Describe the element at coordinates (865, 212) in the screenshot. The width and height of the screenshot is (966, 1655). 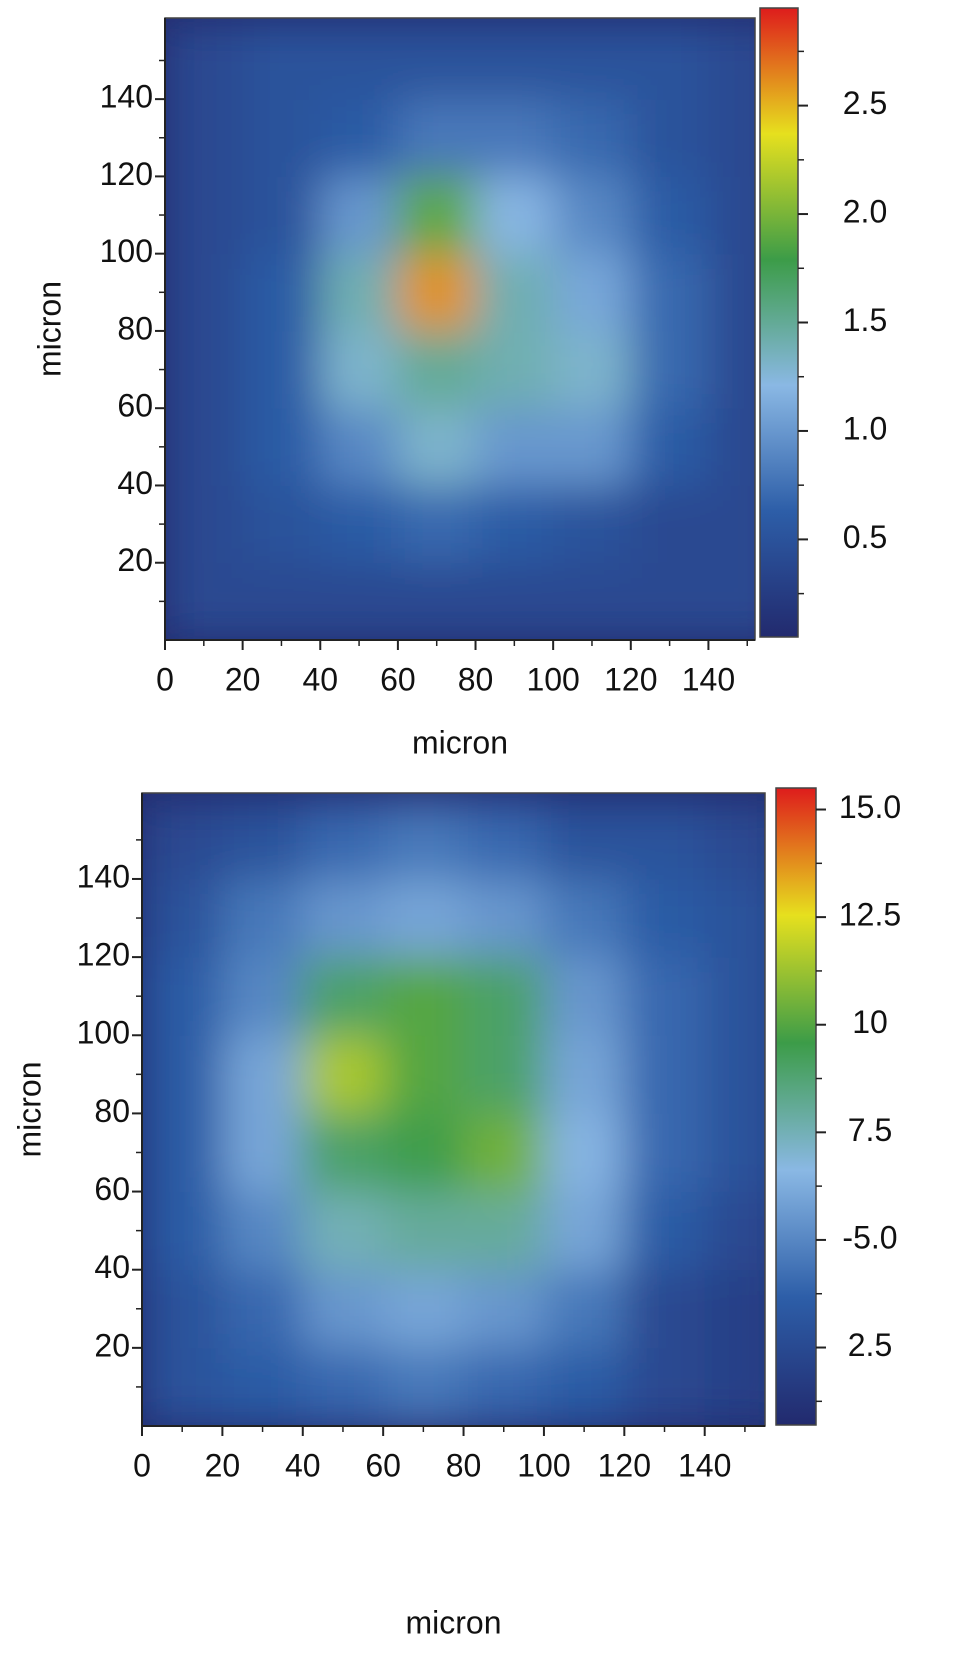
I see `colorbar-tick-label: 2.0` at that location.